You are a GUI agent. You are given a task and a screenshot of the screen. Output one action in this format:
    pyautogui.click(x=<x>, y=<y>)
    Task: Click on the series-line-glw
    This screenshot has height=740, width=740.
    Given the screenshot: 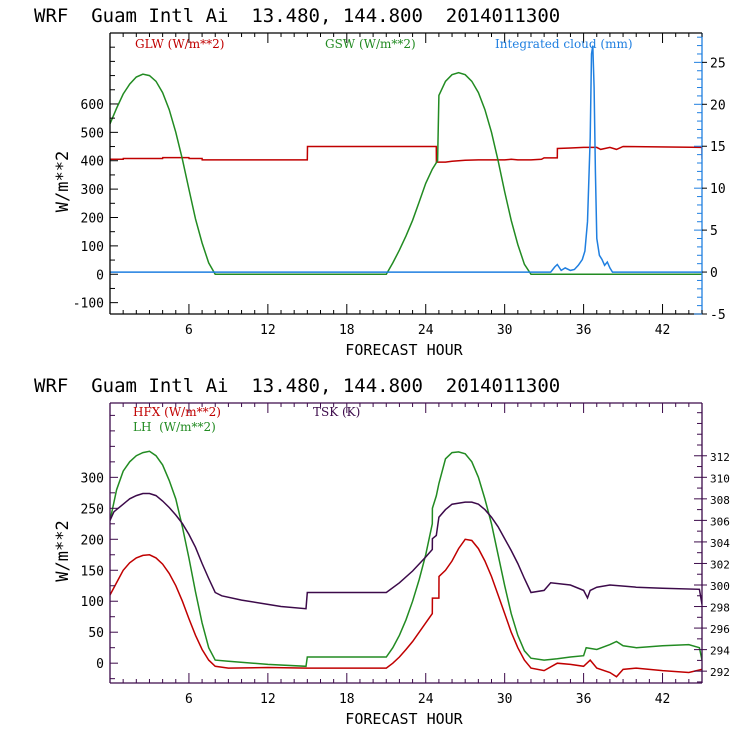 What is the action you would take?
    pyautogui.click(x=406, y=154)
    